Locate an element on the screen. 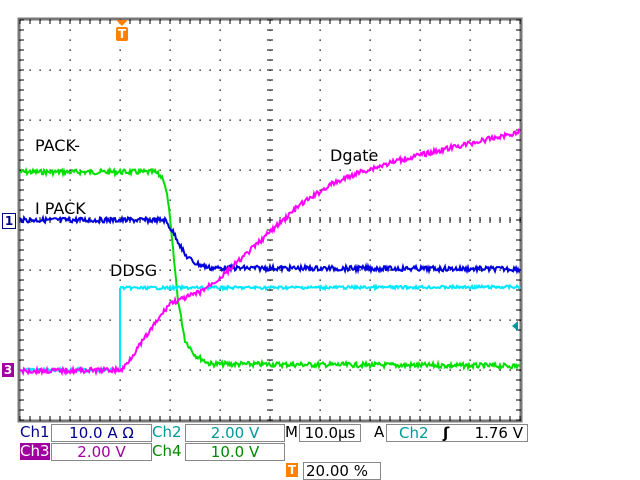  ch4-label: Ch4 is located at coordinates (167, 451).